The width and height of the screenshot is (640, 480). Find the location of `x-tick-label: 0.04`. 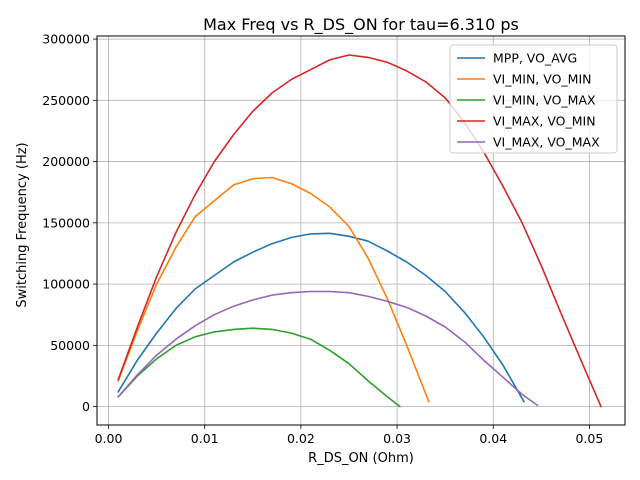

x-tick-label: 0.04 is located at coordinates (493, 438).